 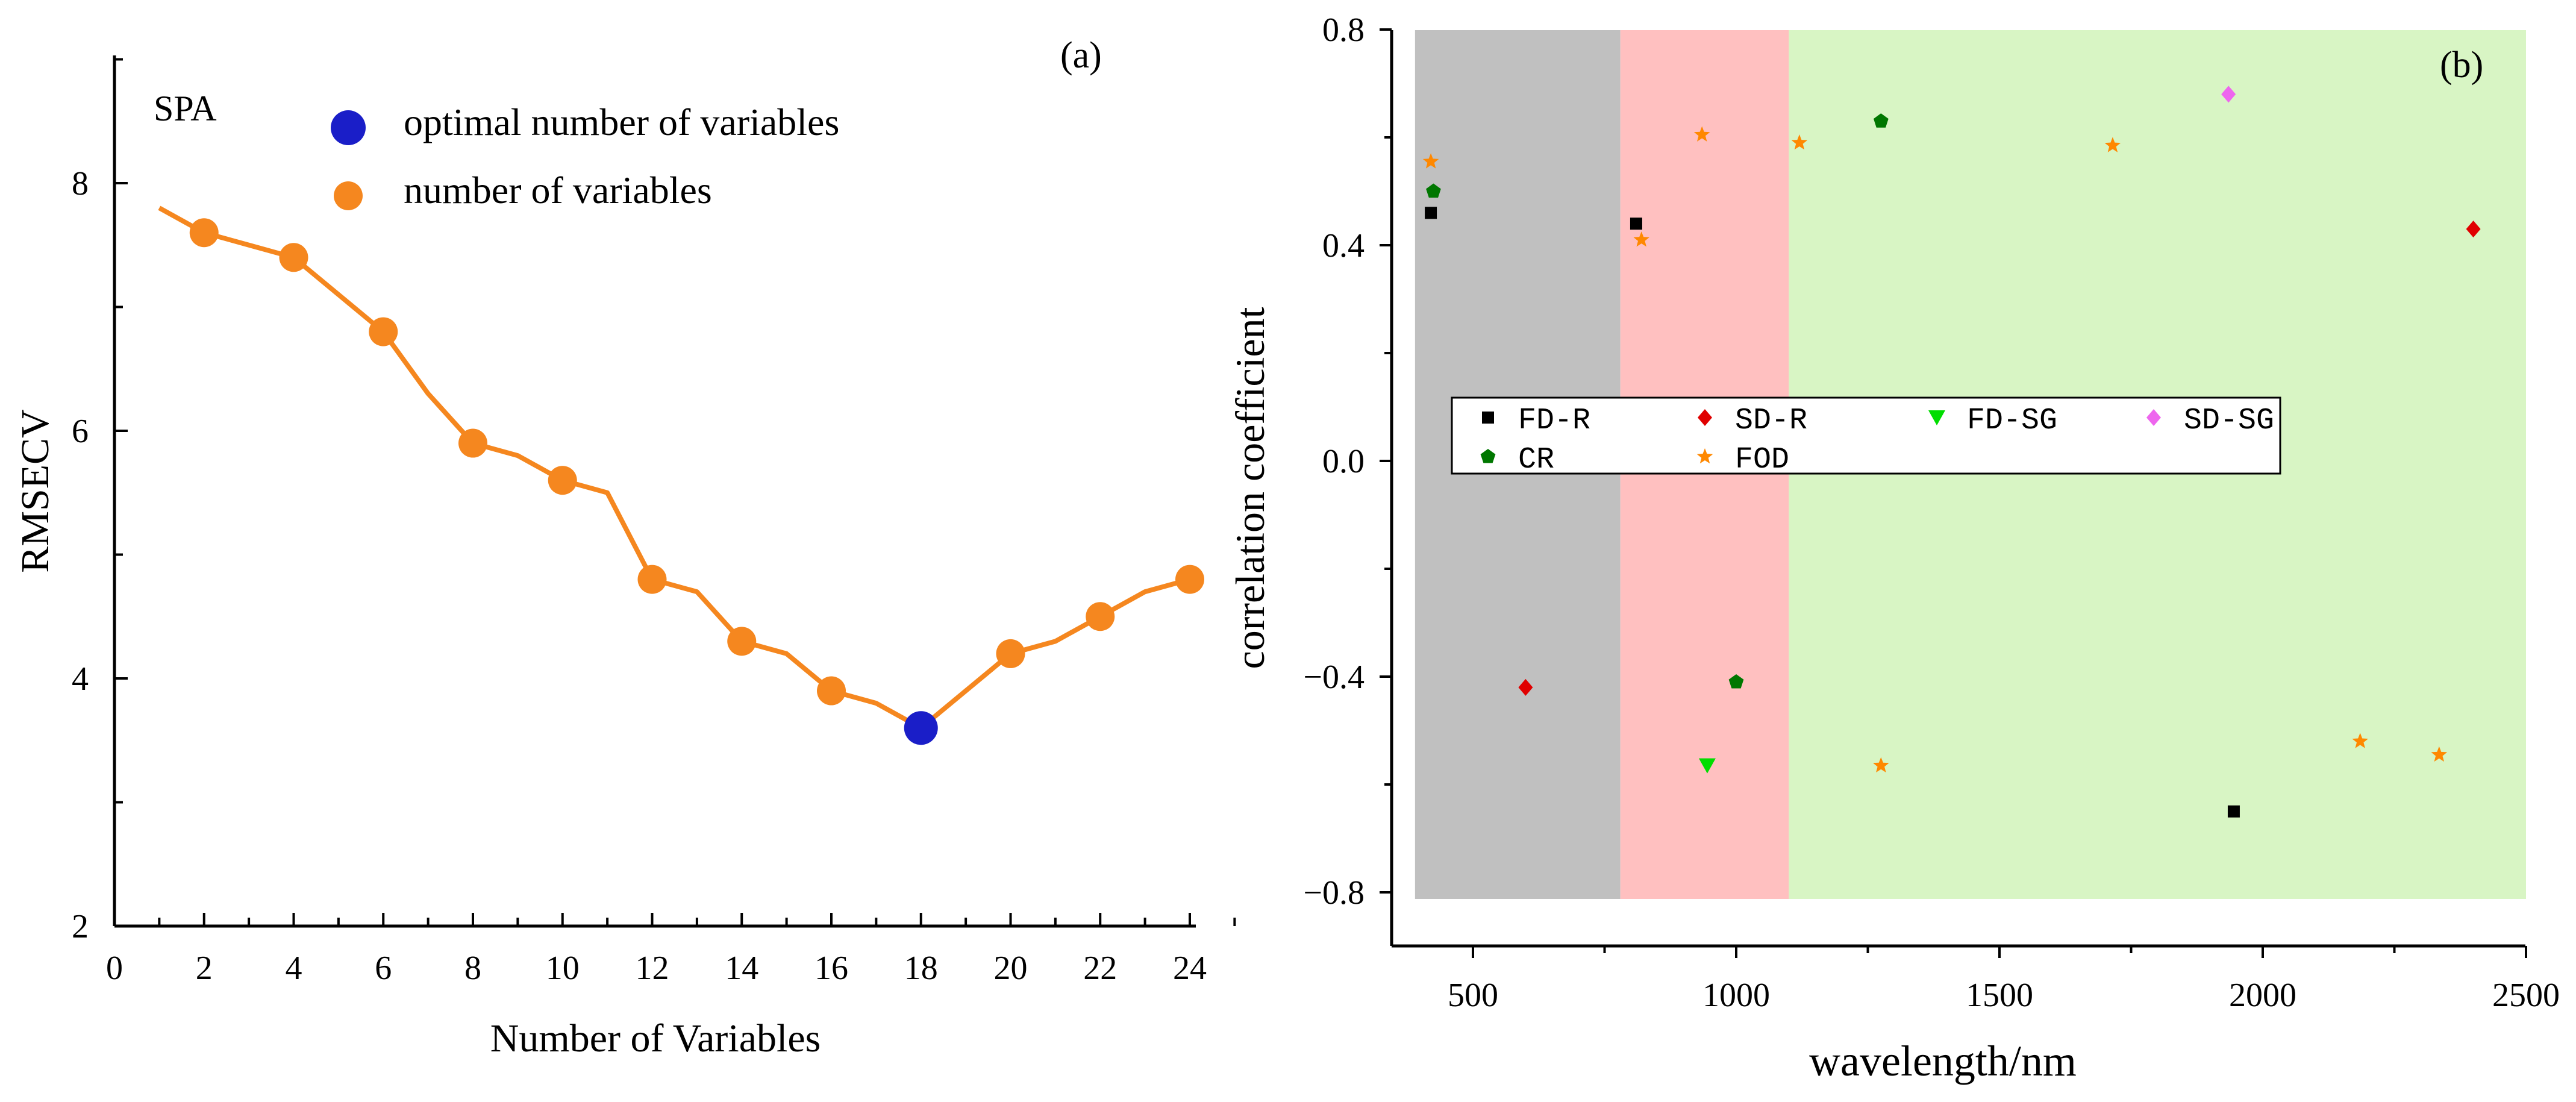 I want to click on legend-box, so click(x=1866, y=435).